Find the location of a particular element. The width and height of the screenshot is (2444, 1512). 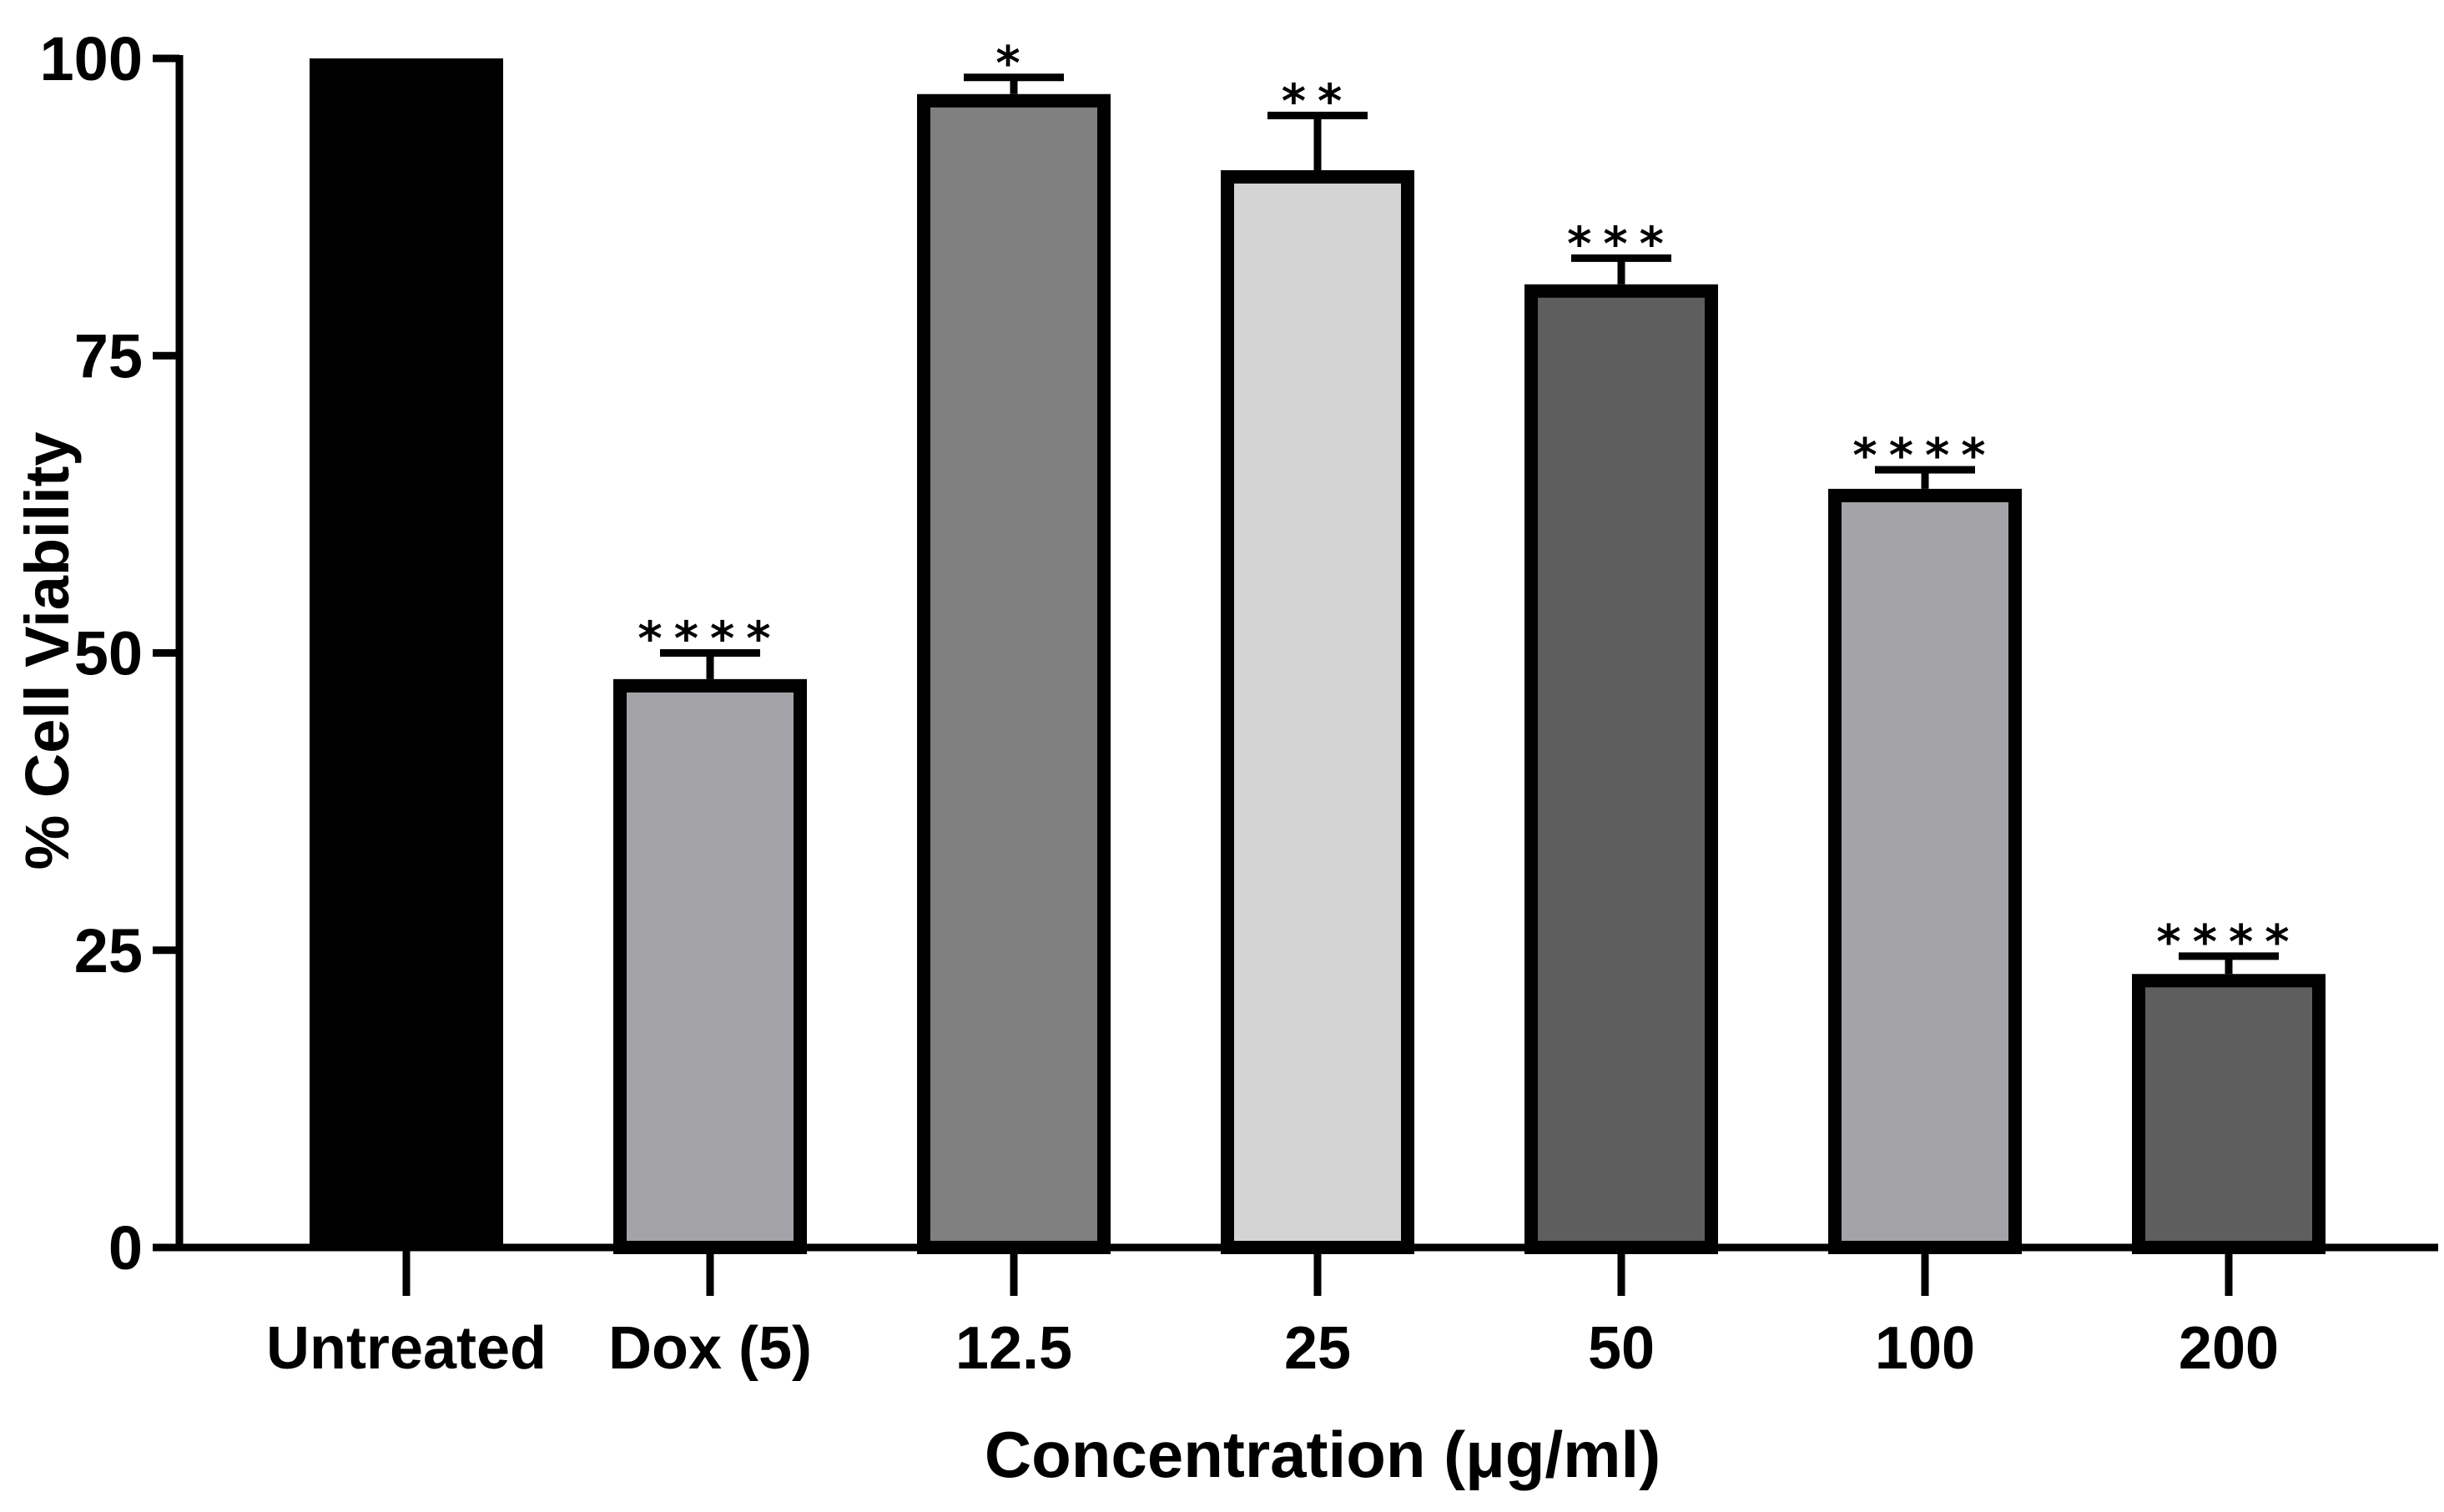

x-tick-label: 100 is located at coordinates (1925, 1348).